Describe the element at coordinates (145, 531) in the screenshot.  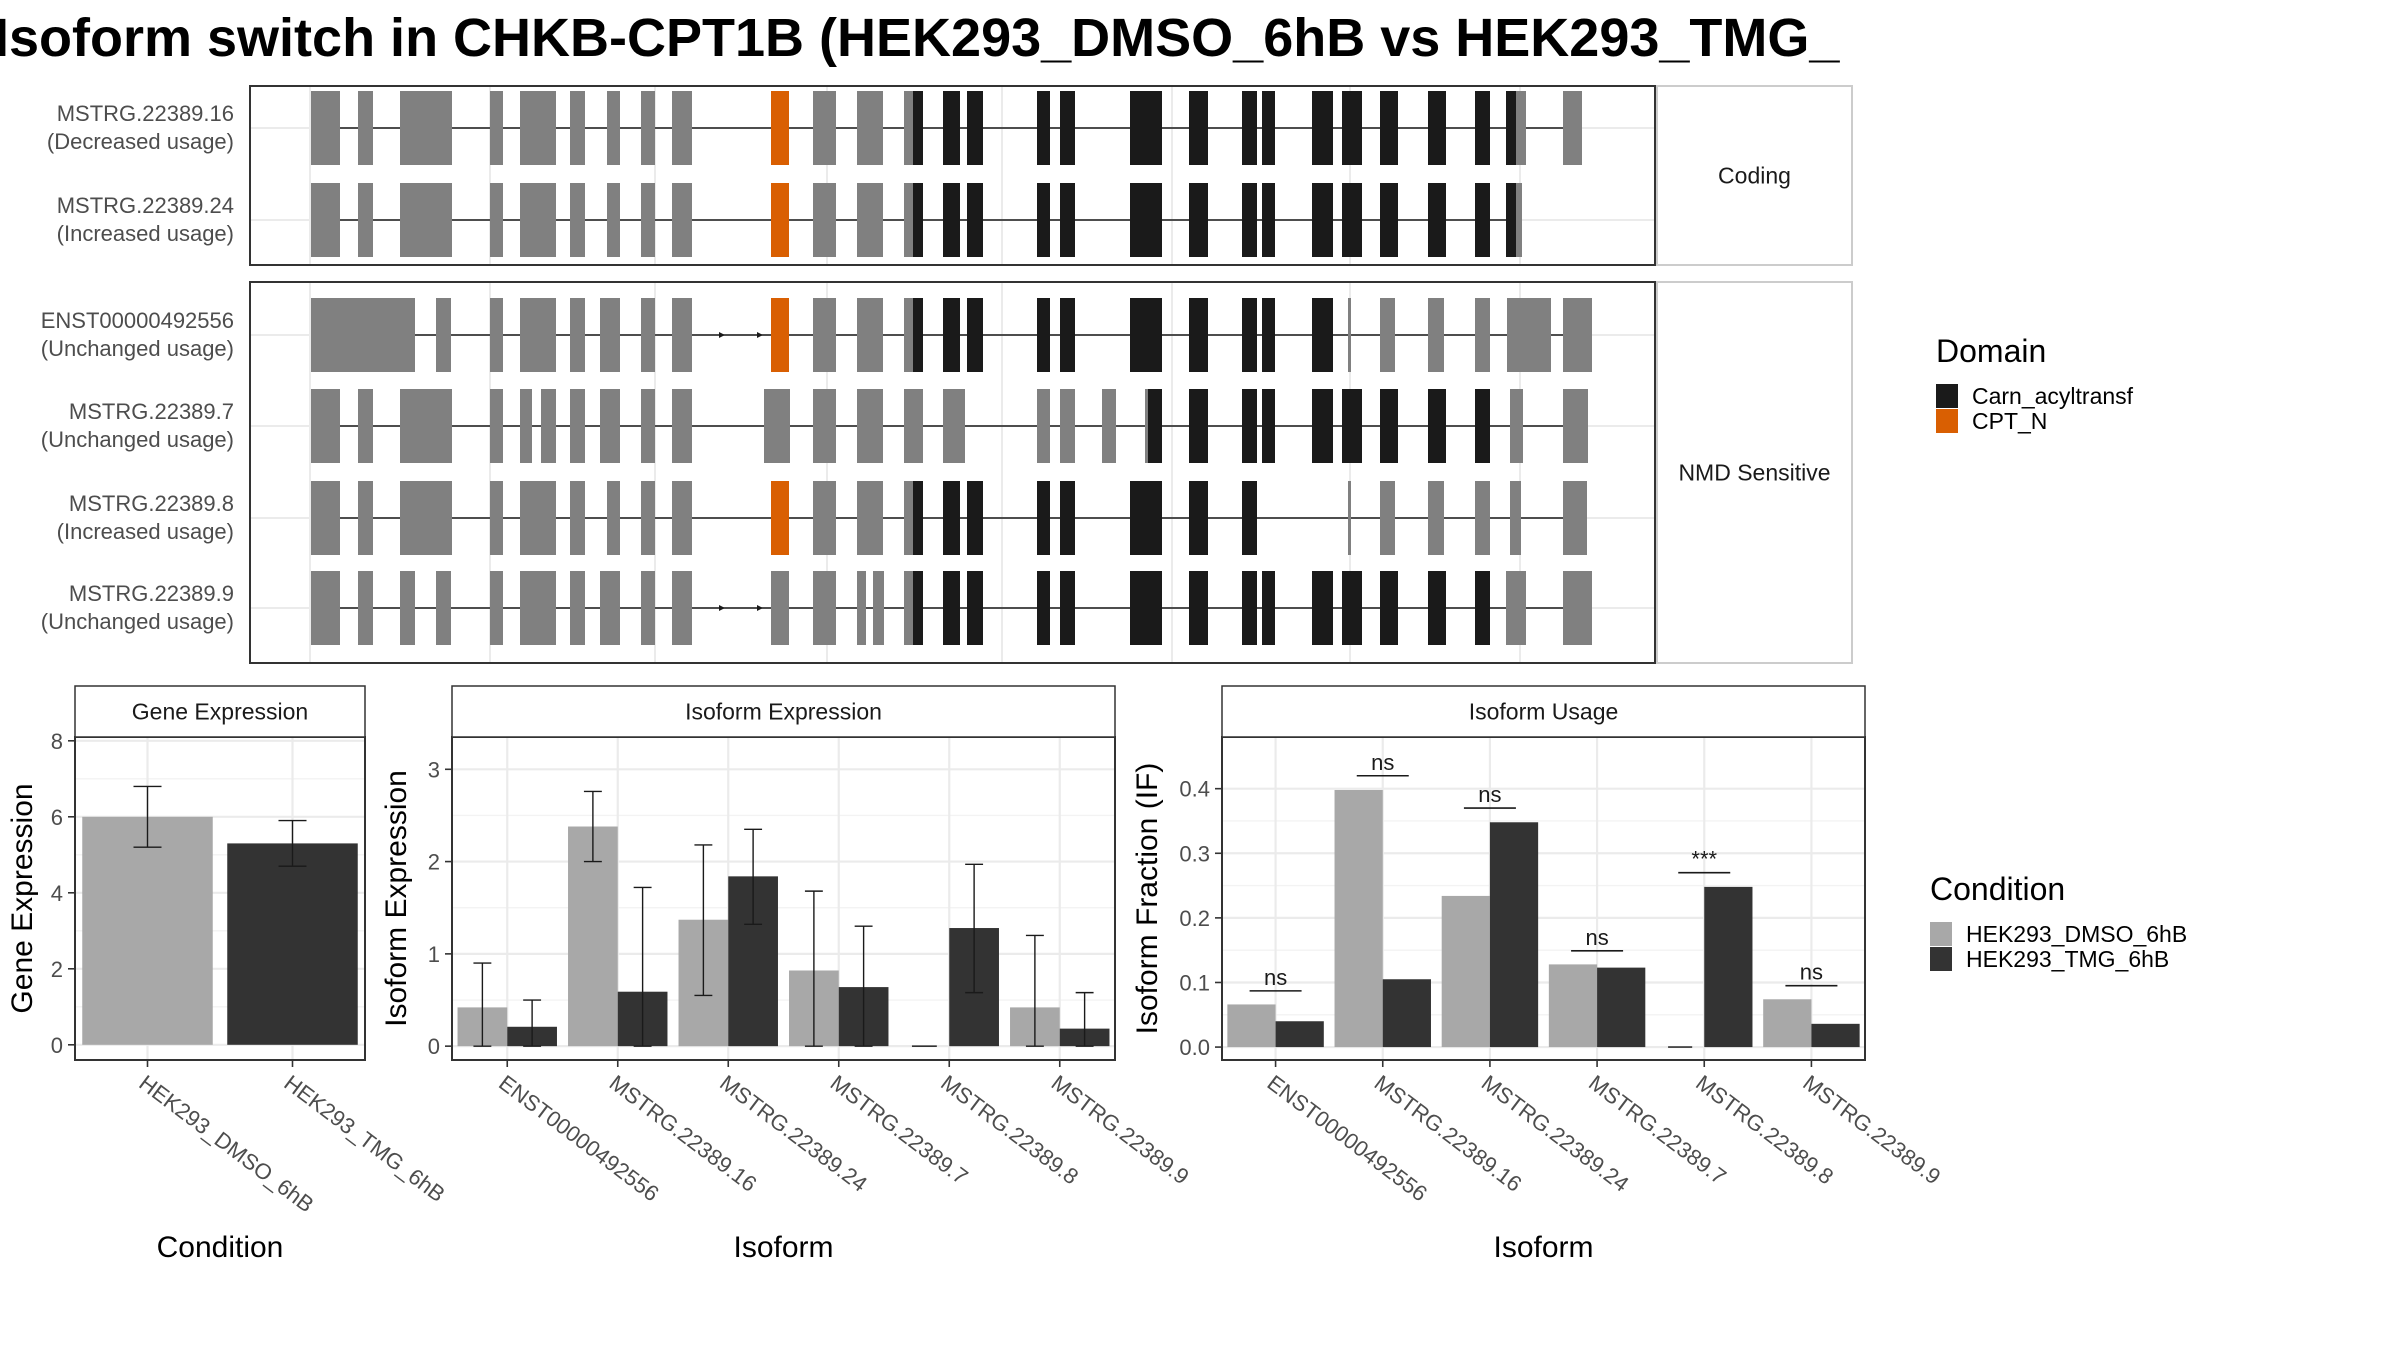
I see `isoform-usage-label: (Increased usage)` at that location.